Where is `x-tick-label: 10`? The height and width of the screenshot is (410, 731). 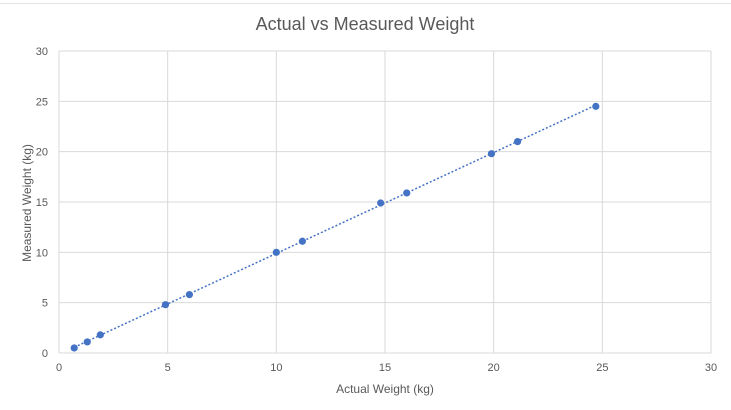
x-tick-label: 10 is located at coordinates (276, 368).